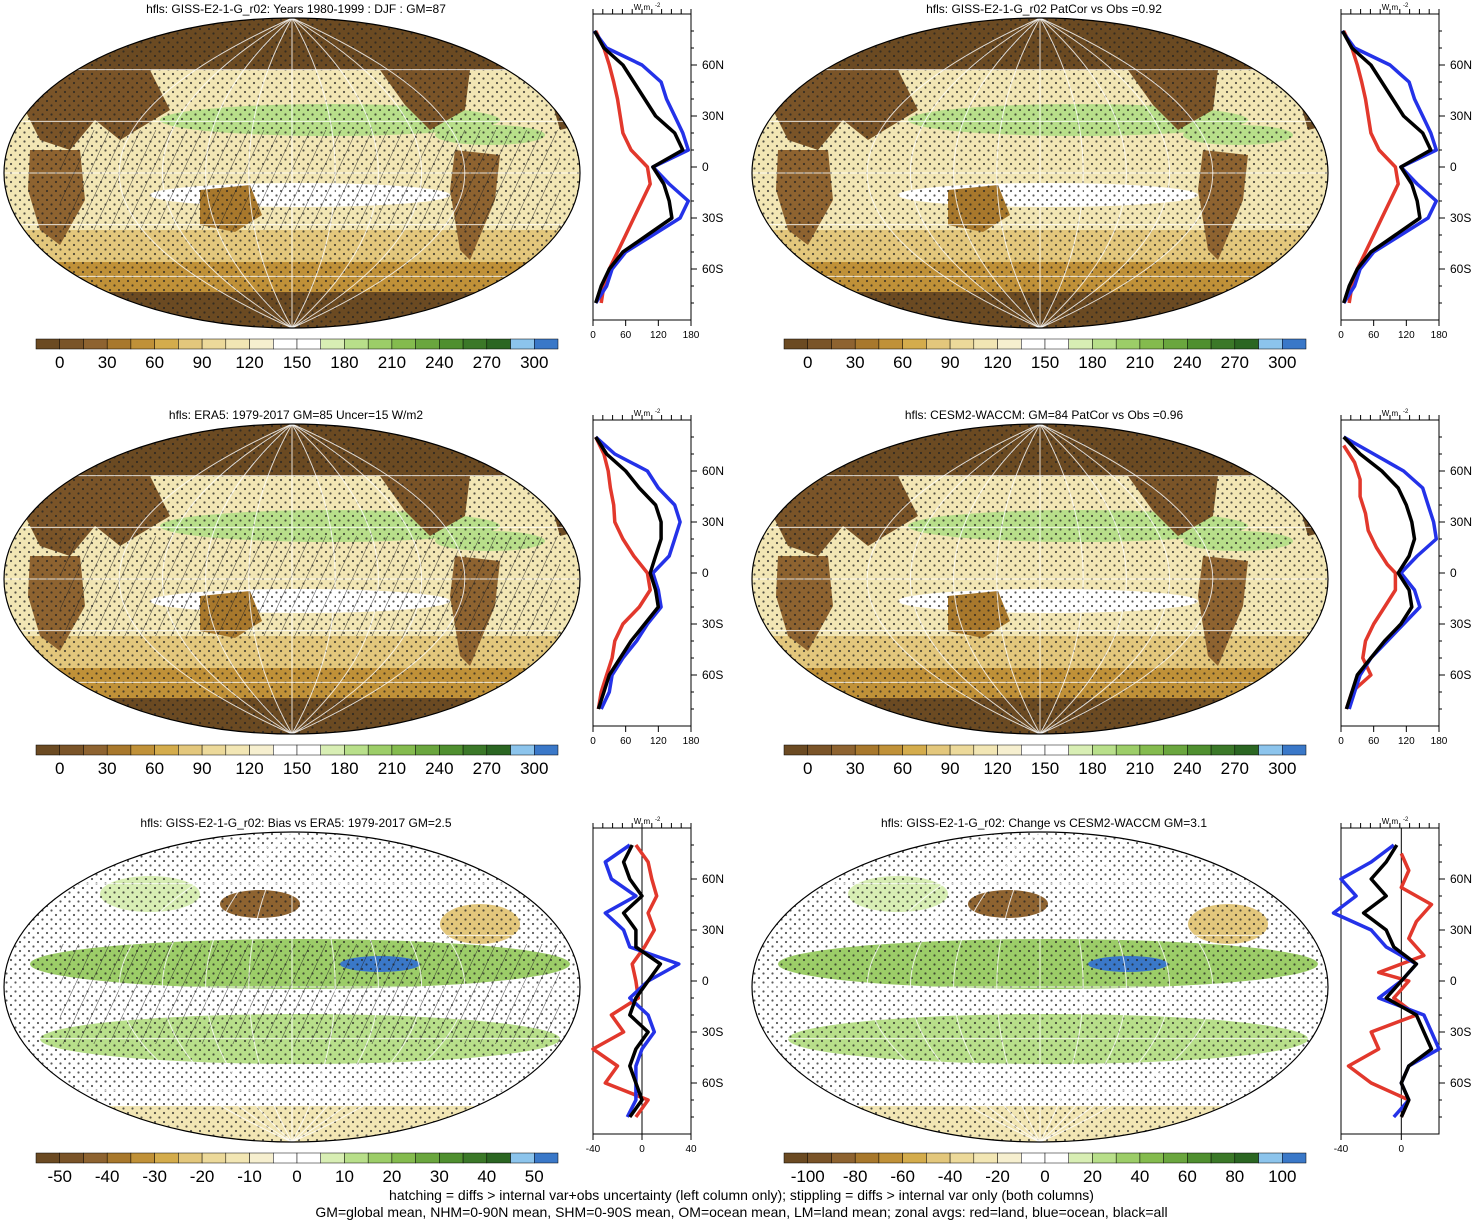  I want to click on zonal-x-tick-label: 60, so click(626, 335).